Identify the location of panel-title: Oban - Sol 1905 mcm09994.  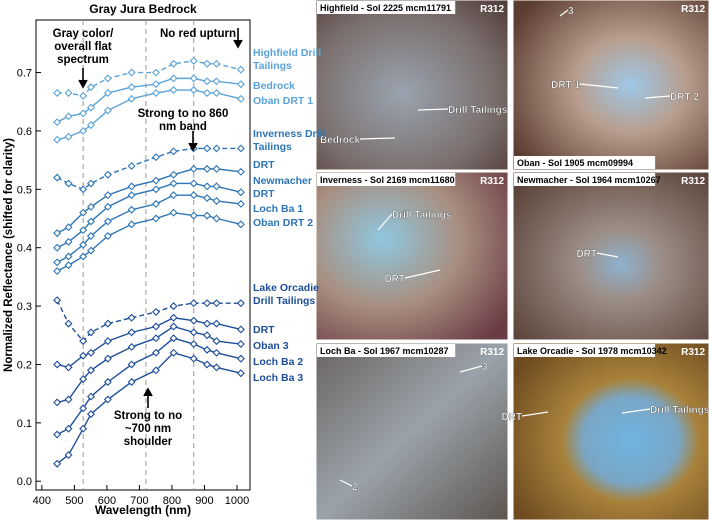
(575, 163).